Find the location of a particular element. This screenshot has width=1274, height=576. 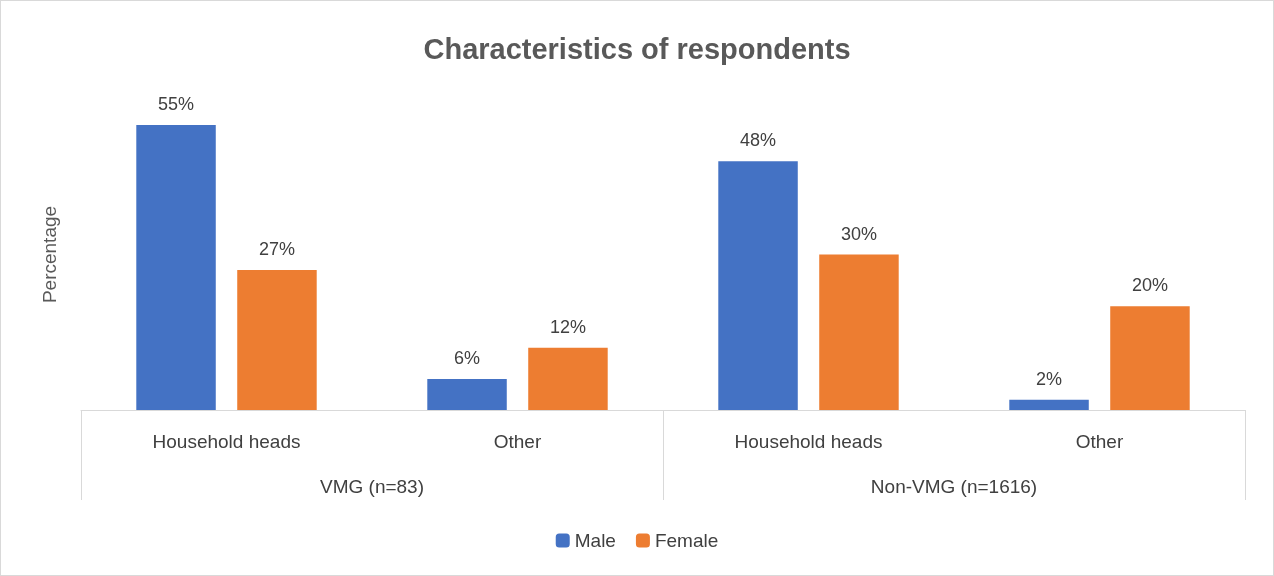

legend-label: Male is located at coordinates (595, 540).